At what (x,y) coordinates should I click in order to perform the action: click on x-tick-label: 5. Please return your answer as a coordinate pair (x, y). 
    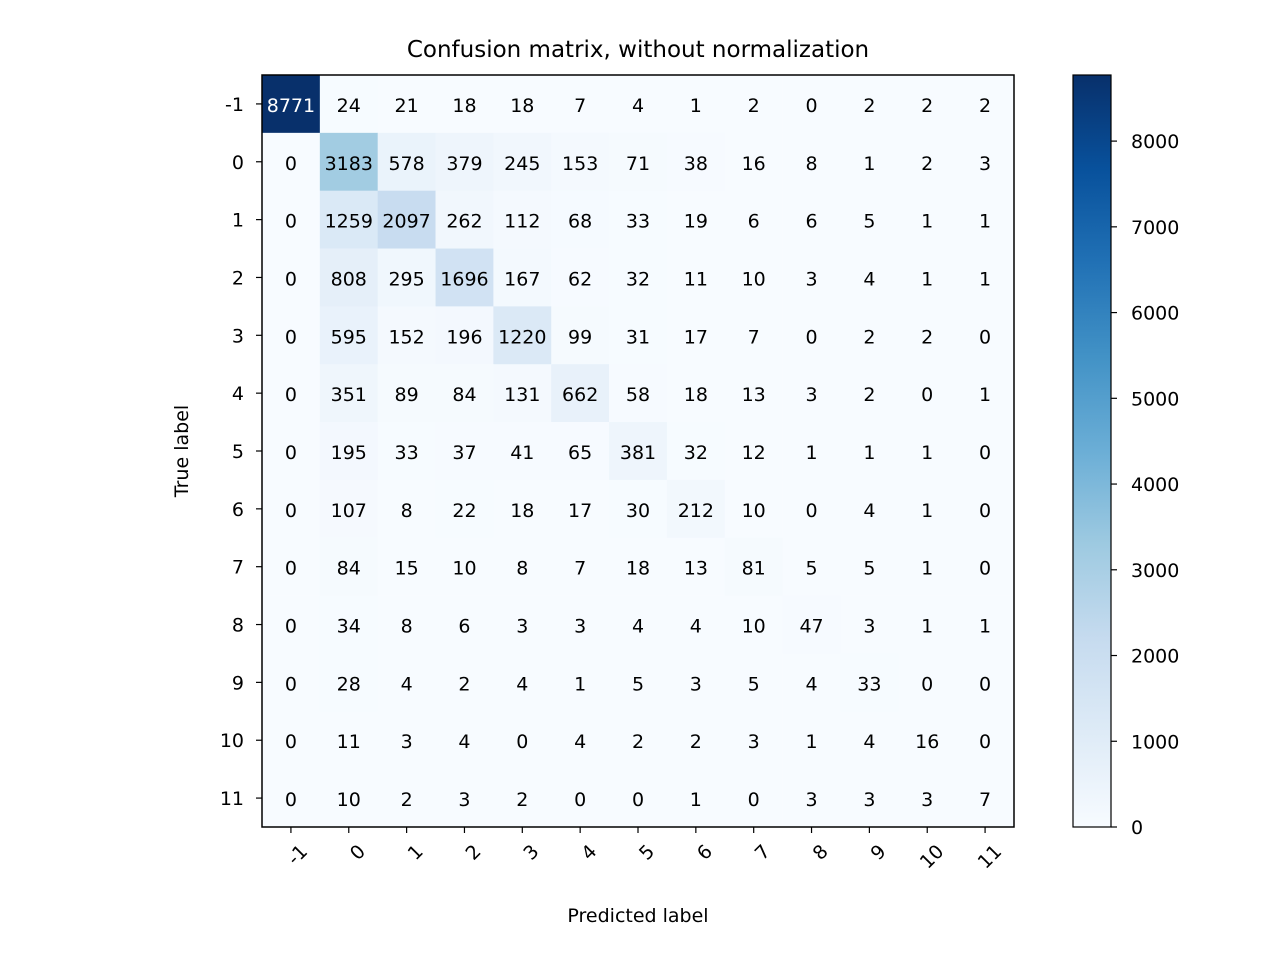
    Looking at the image, I should click on (647, 853).